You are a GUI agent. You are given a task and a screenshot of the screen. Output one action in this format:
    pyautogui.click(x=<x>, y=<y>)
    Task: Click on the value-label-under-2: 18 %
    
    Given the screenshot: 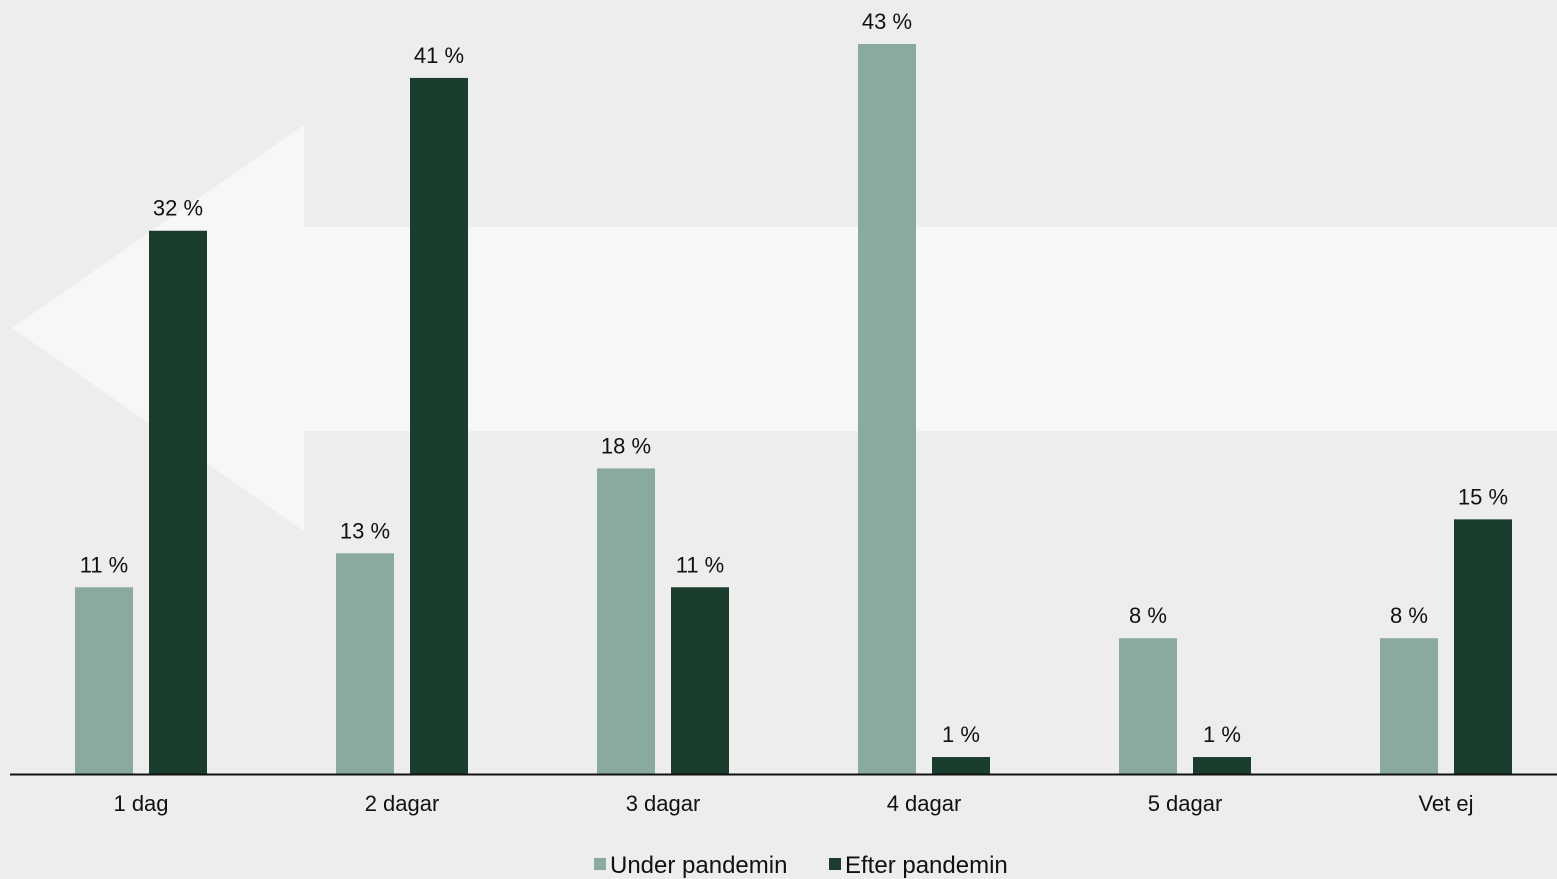 What is the action you would take?
    pyautogui.click(x=626, y=445)
    